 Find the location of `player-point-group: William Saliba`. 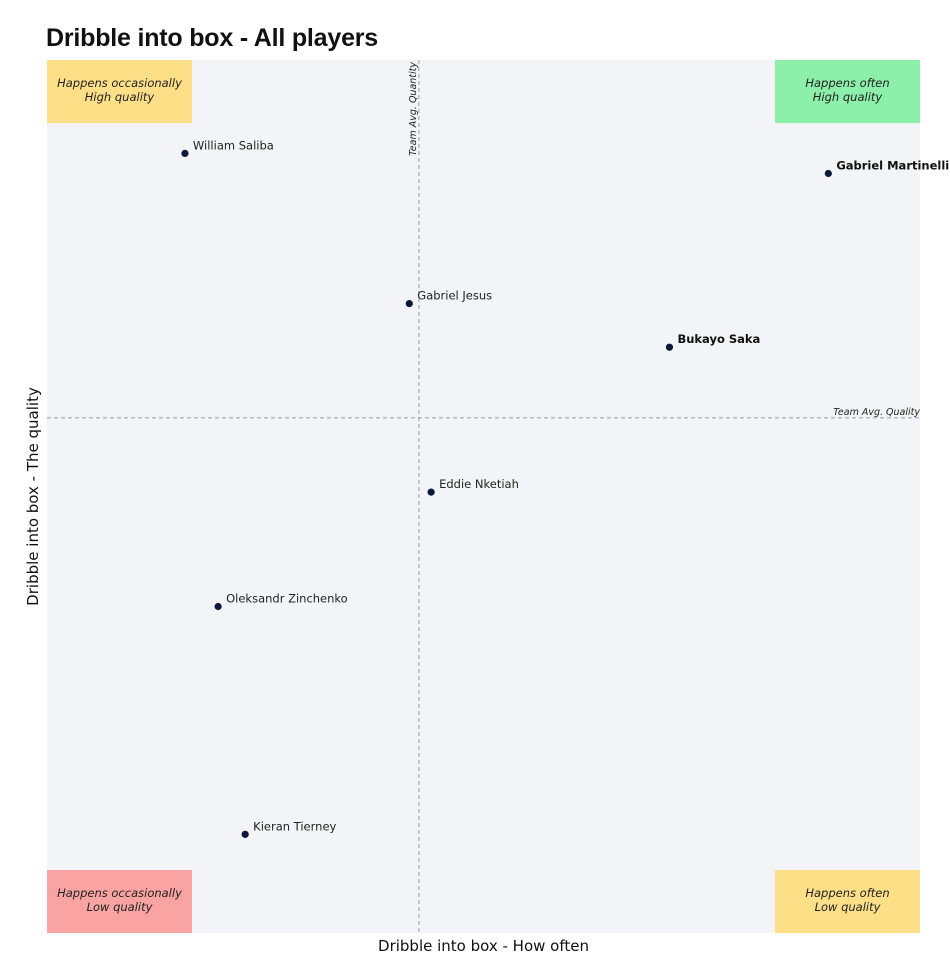

player-point-group: William Saliba is located at coordinates (227, 148).